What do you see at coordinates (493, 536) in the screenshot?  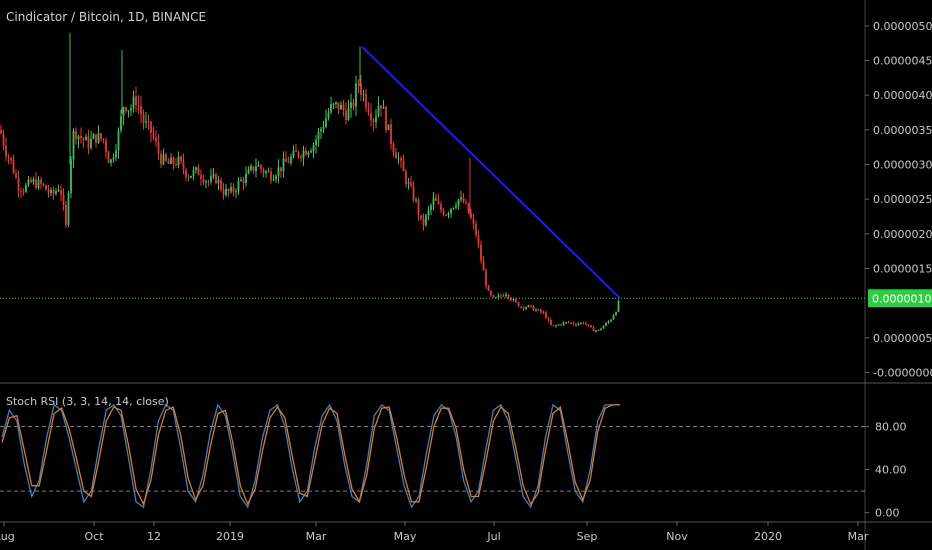 I see `time-axis-tick-label: Jul` at bounding box center [493, 536].